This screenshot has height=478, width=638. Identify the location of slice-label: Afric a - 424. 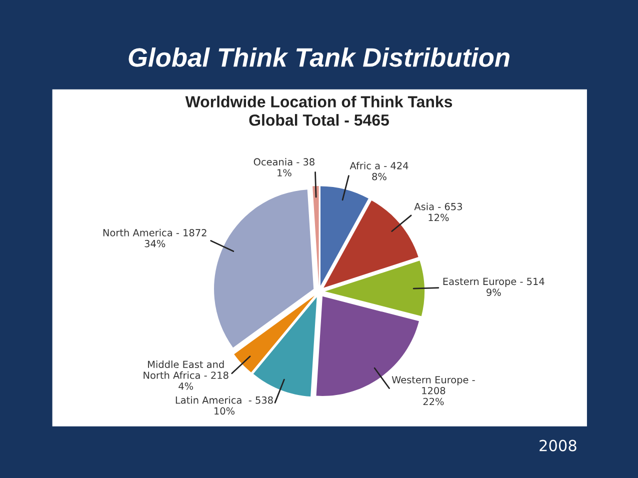
(379, 166).